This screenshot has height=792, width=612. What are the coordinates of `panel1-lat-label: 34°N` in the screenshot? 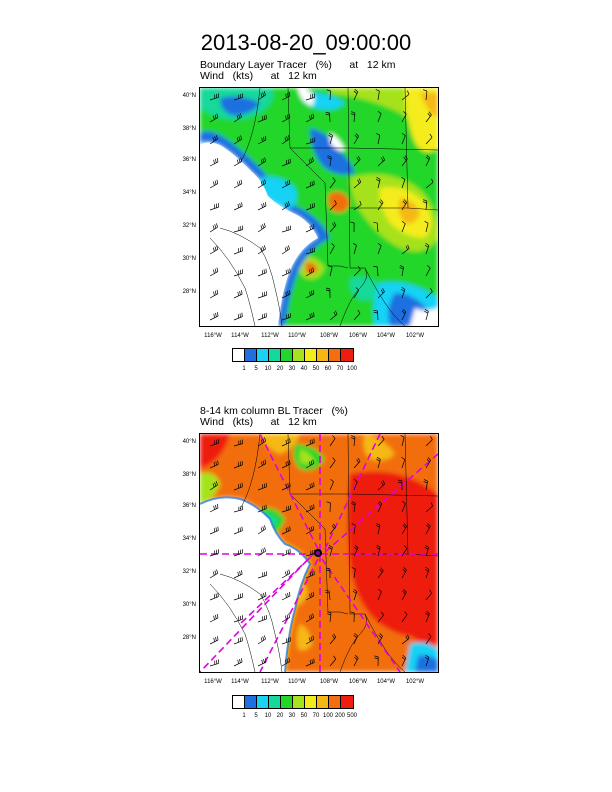 It's located at (189, 193).